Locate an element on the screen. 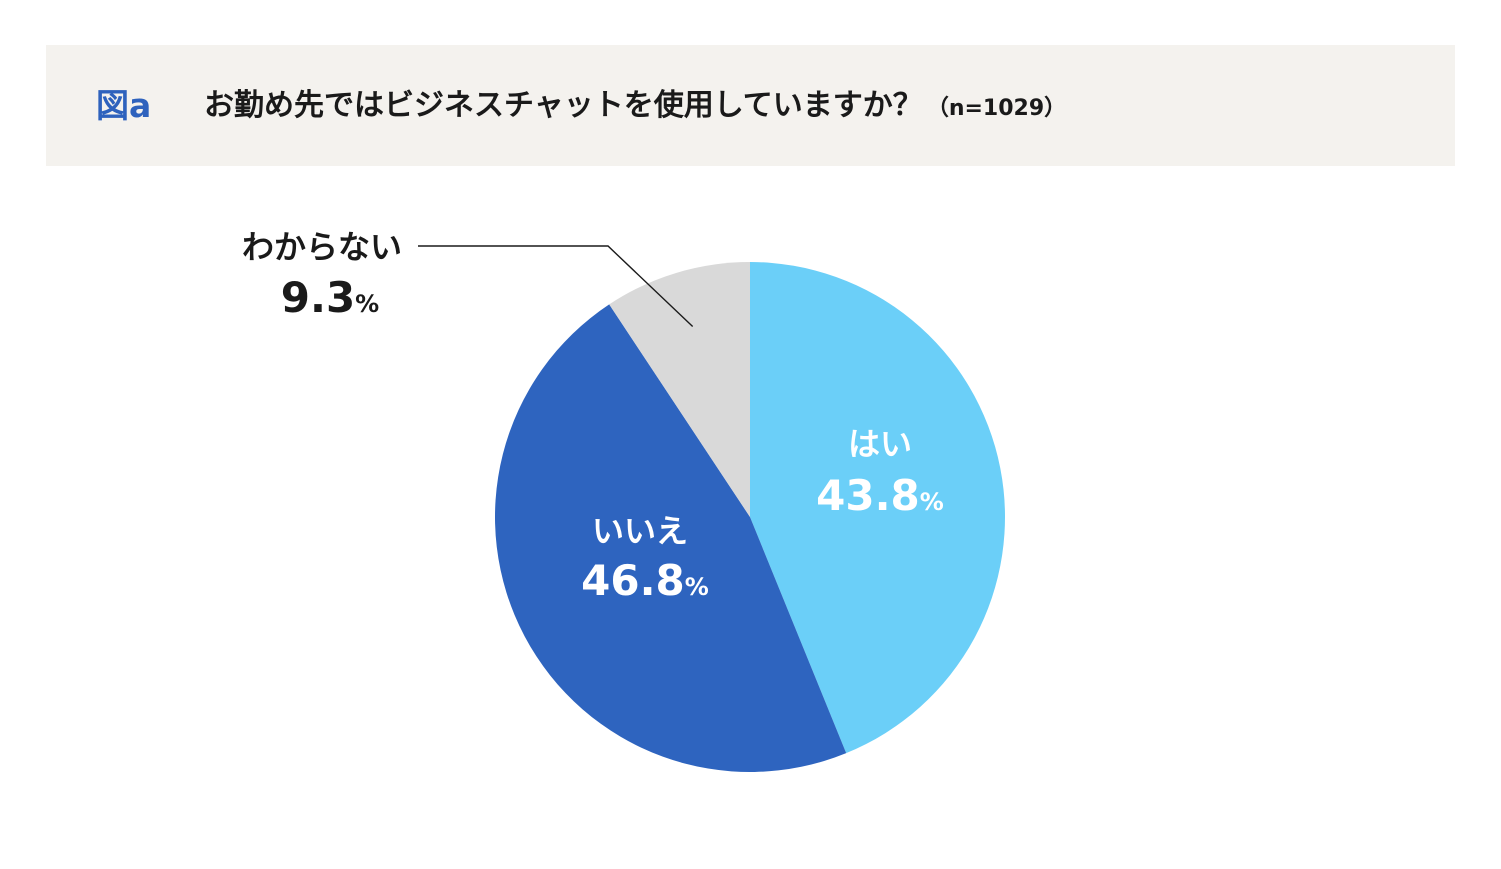  slice-label-3: わからない is located at coordinates (322, 247).